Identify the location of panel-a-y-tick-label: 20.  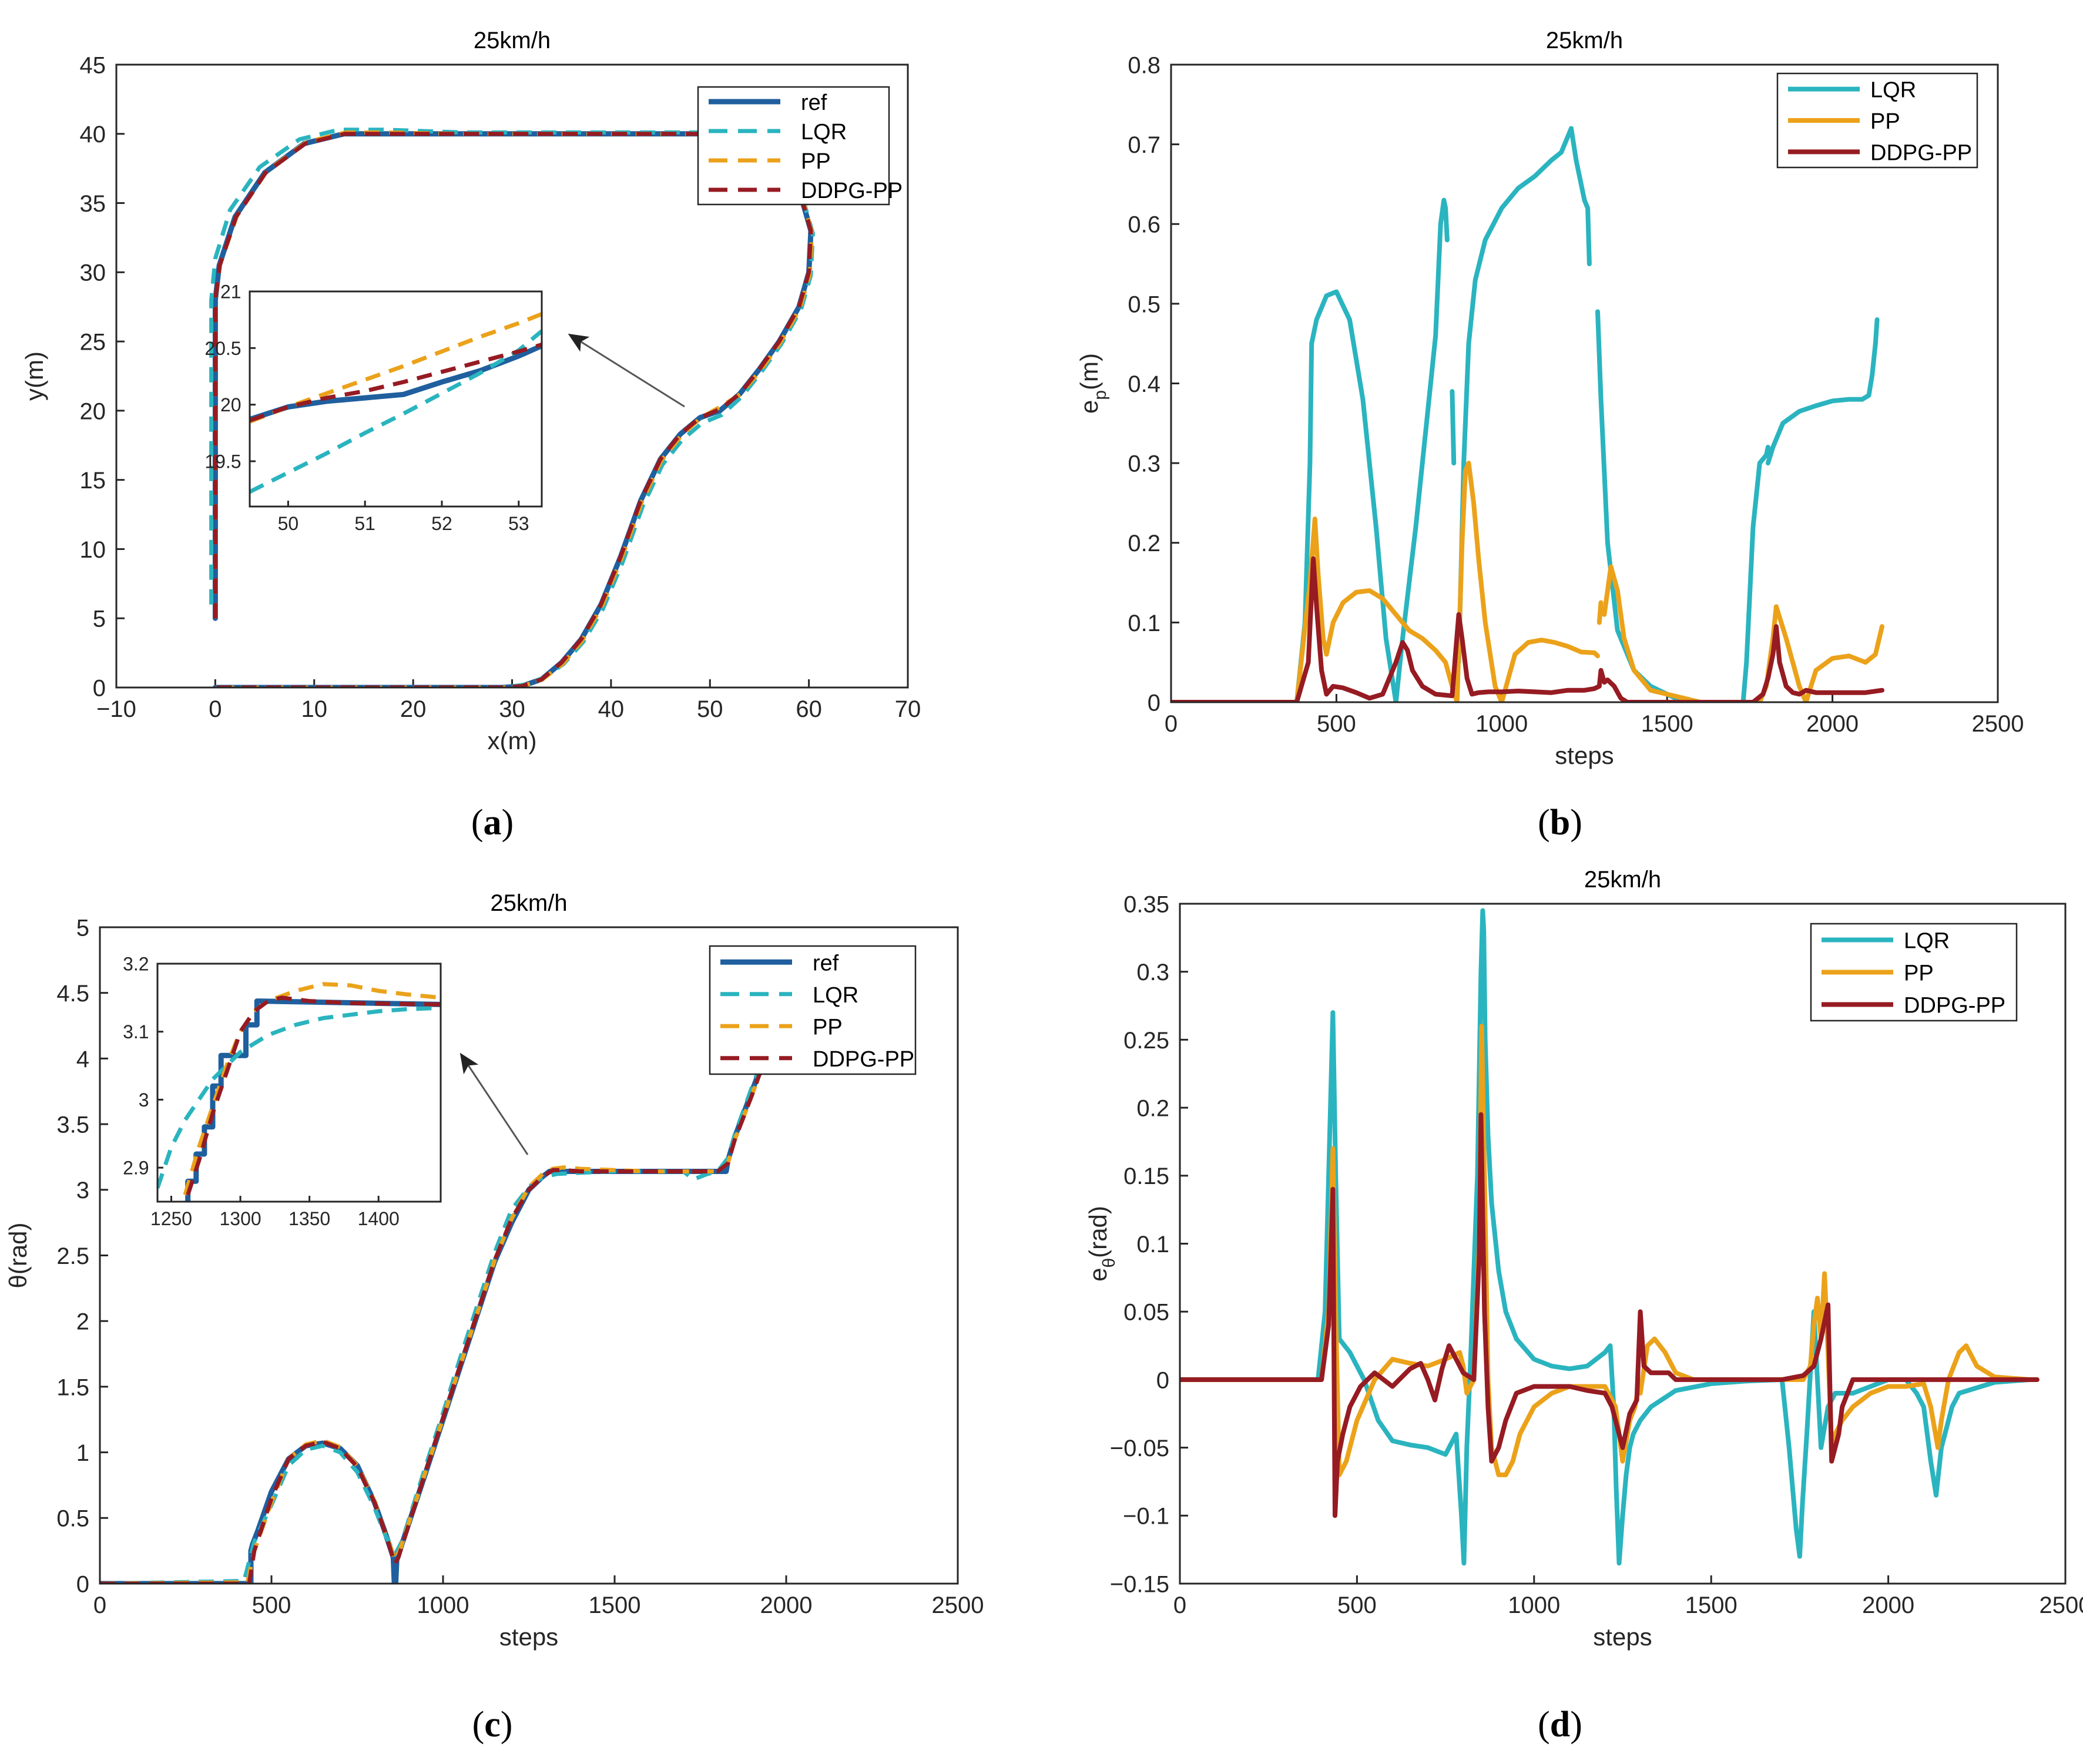
(93, 411).